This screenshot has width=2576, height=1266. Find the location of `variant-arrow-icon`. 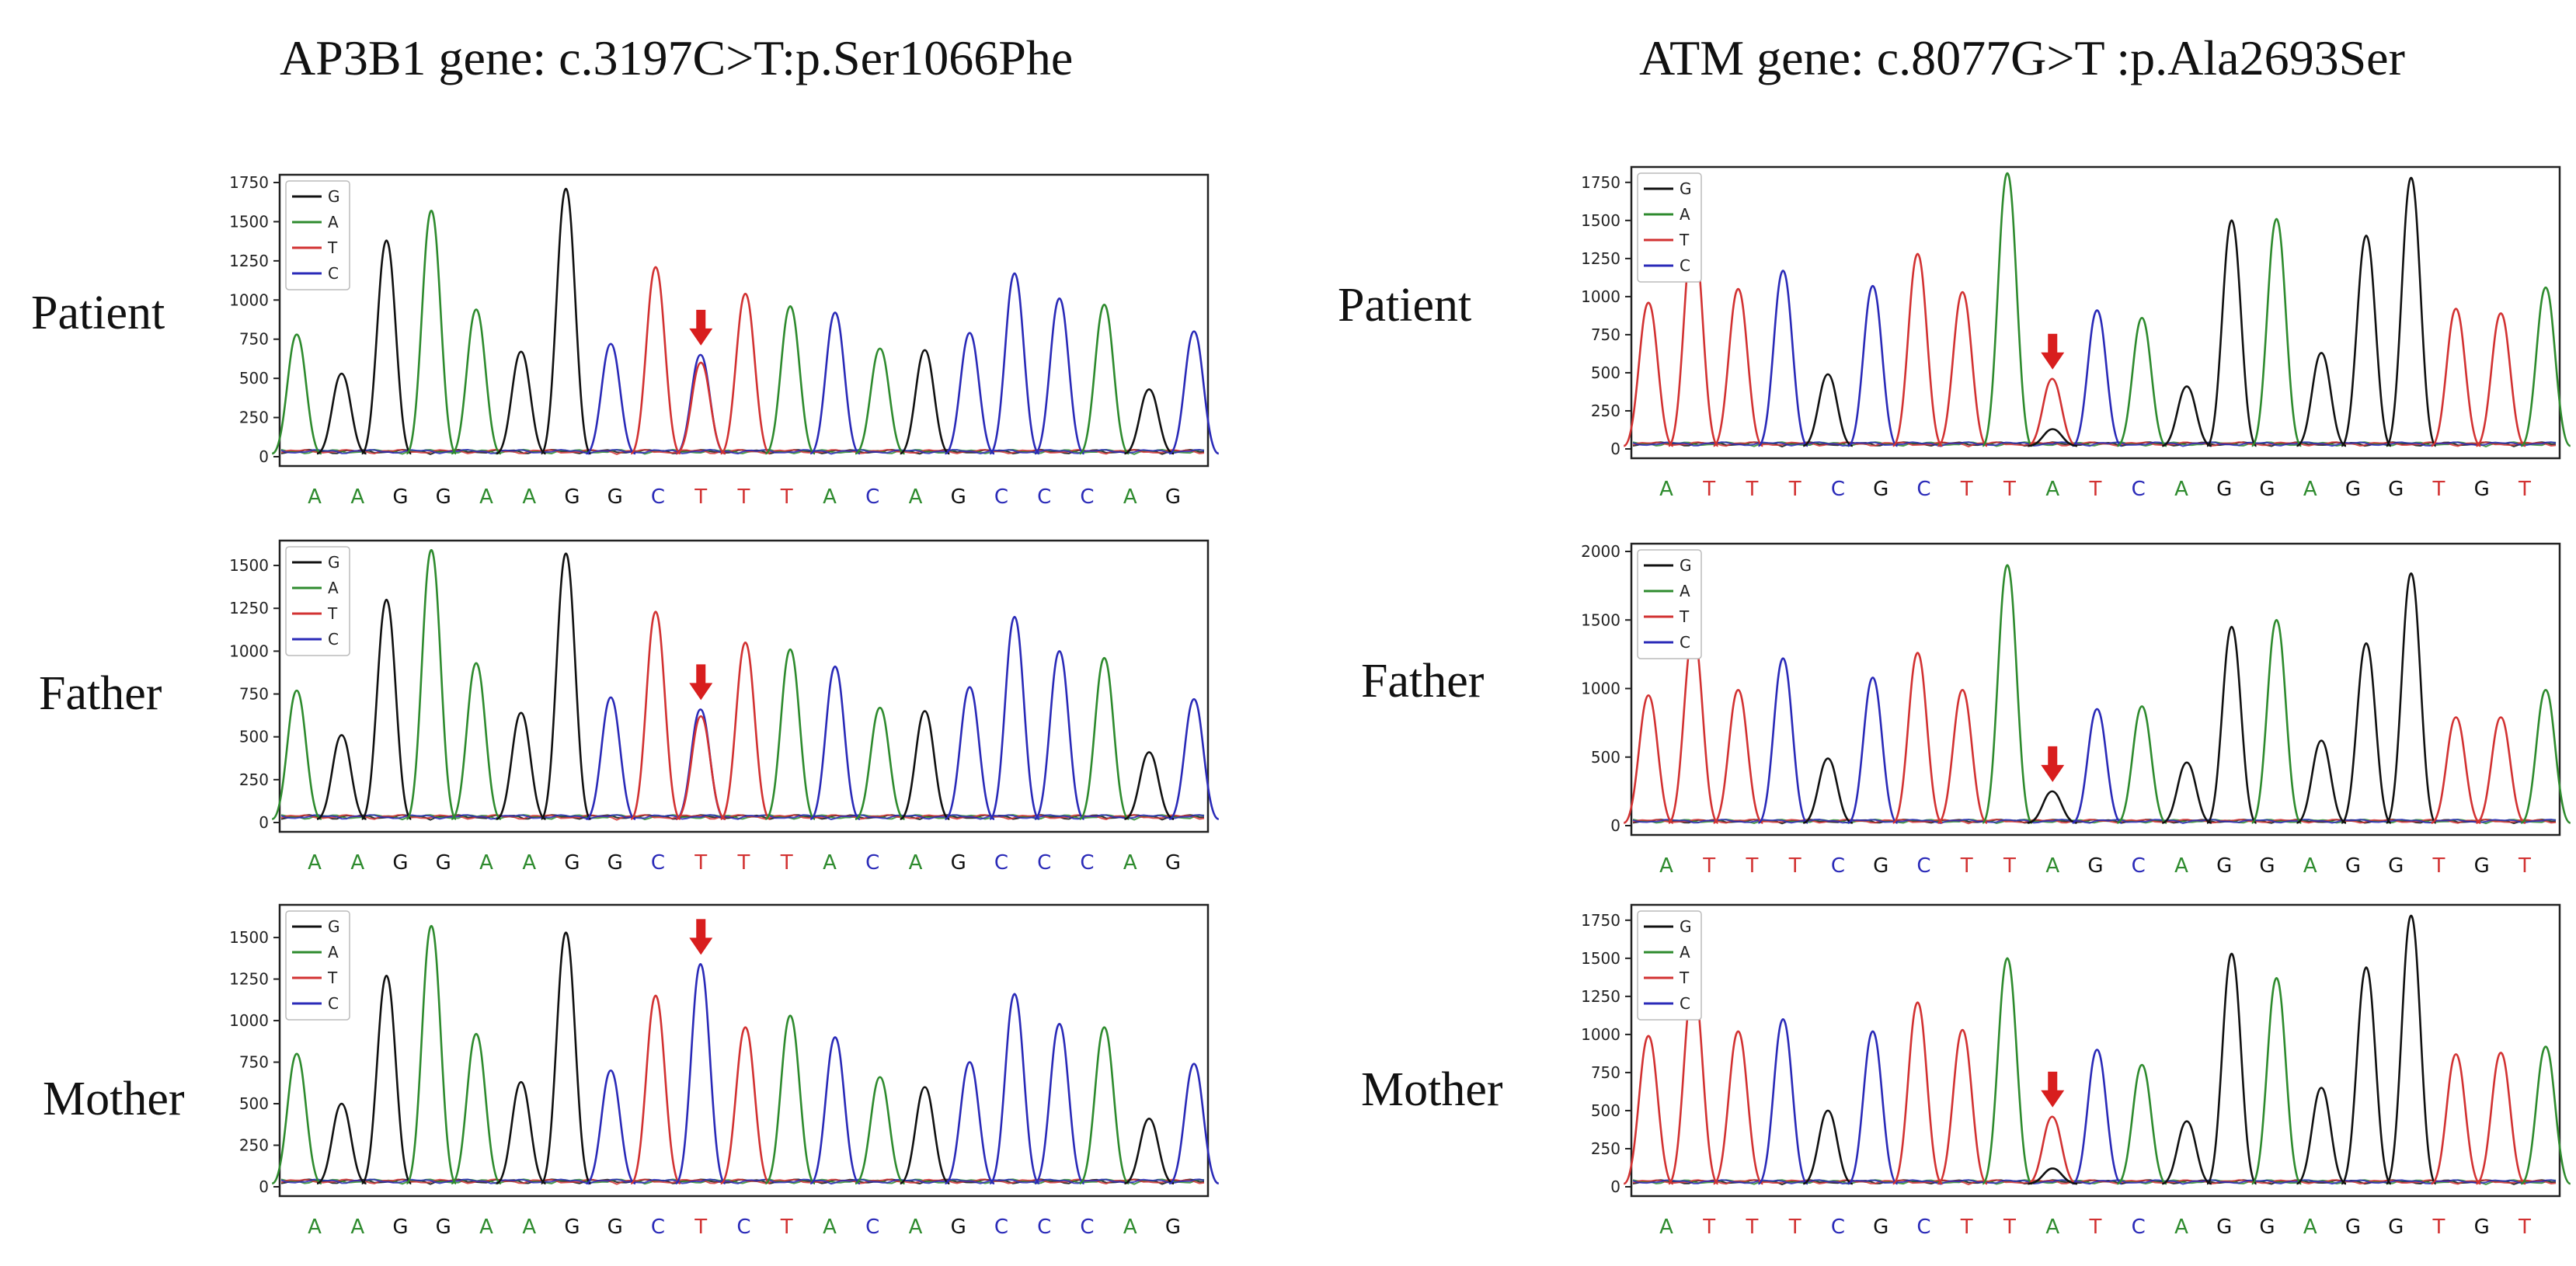

variant-arrow-icon is located at coordinates (2053, 1089).